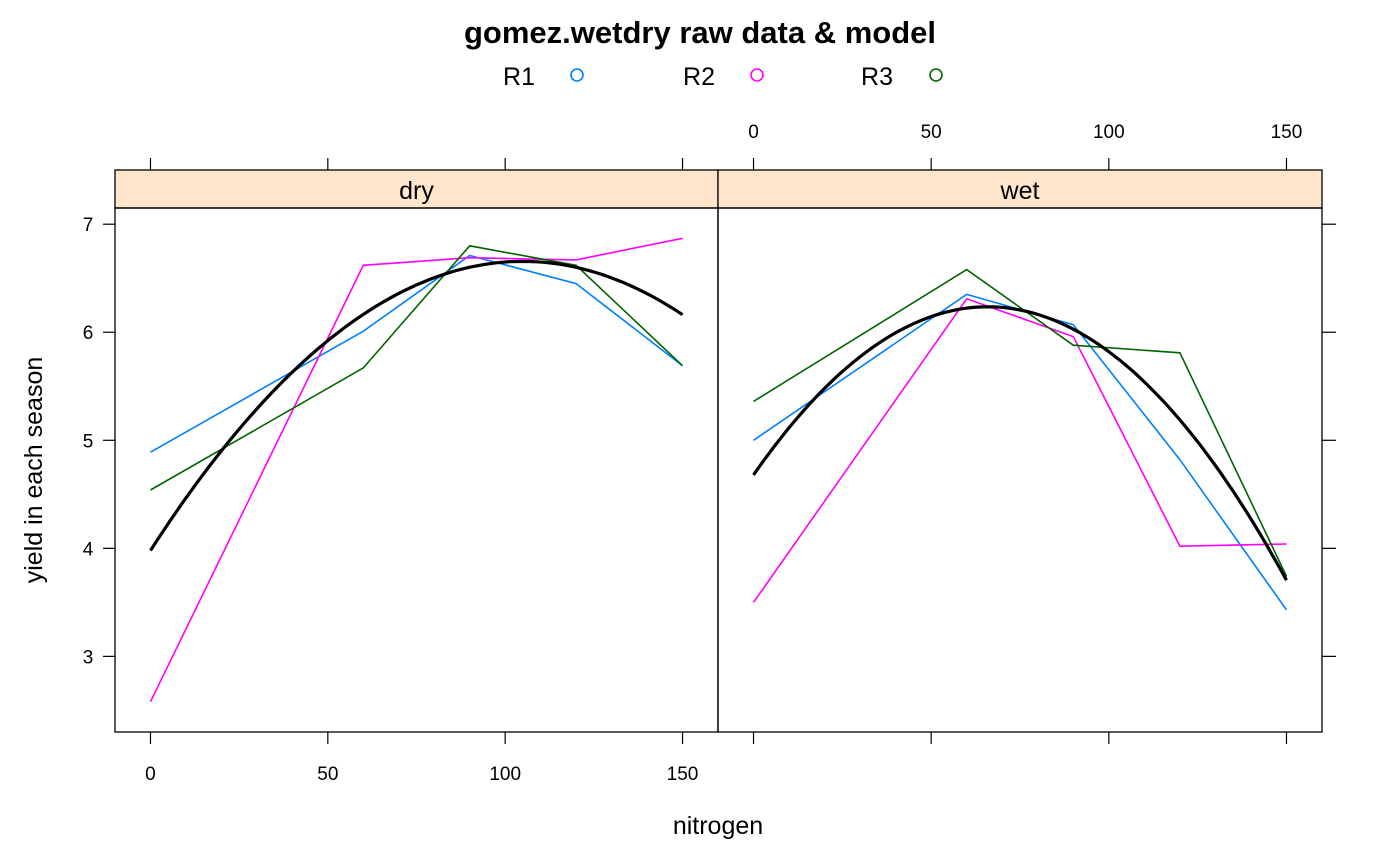  What do you see at coordinates (1020, 443) in the screenshot?
I see `model-curve-wet` at bounding box center [1020, 443].